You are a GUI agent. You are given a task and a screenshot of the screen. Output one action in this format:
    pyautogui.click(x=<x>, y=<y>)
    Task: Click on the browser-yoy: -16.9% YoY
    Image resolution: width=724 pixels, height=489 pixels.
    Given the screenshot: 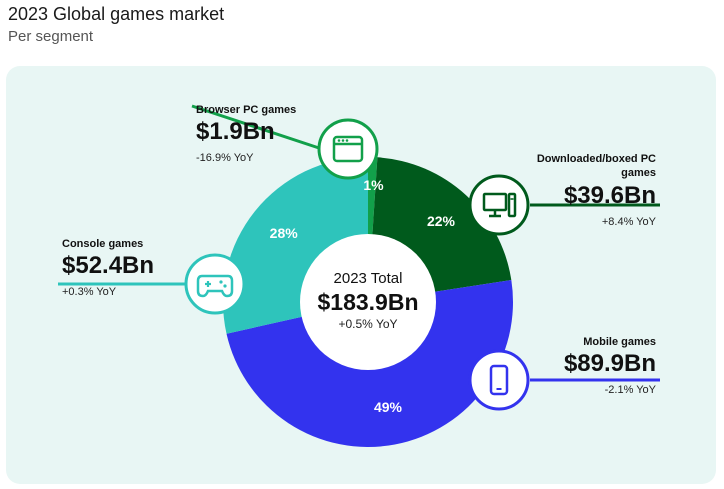 What is the action you would take?
    pyautogui.click(x=225, y=158)
    